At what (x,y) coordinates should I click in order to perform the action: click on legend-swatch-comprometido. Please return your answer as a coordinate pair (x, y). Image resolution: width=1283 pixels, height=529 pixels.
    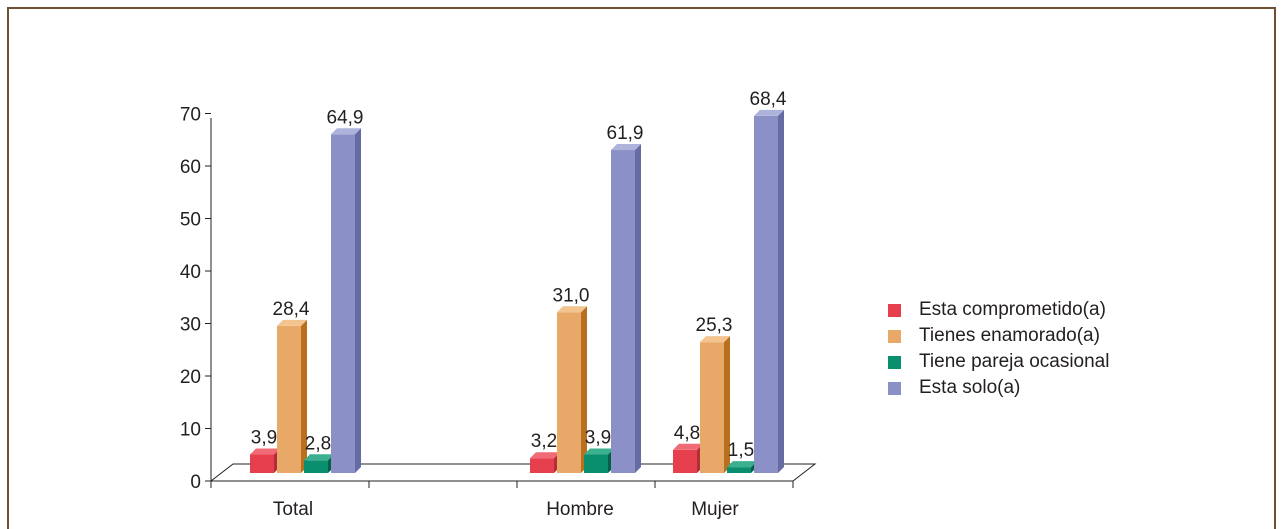
    Looking at the image, I should click on (894, 310).